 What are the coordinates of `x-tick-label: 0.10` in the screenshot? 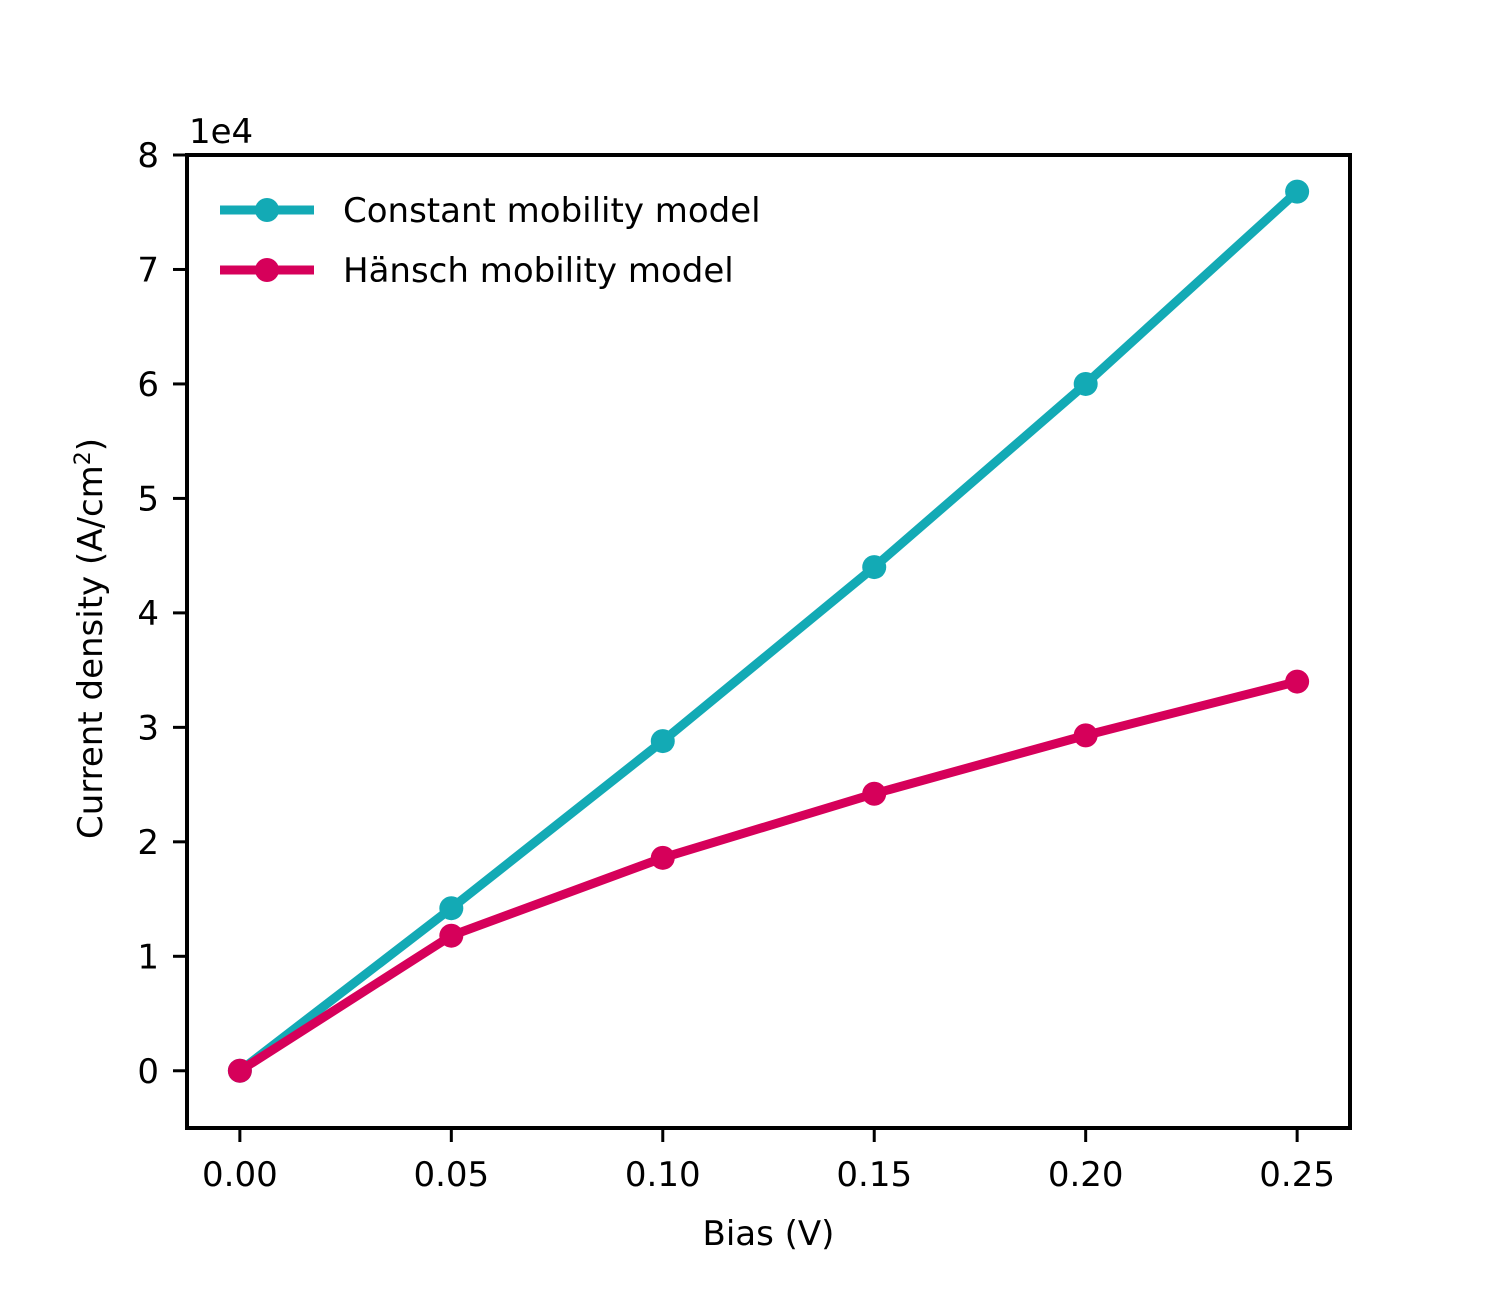 It's located at (663, 1175).